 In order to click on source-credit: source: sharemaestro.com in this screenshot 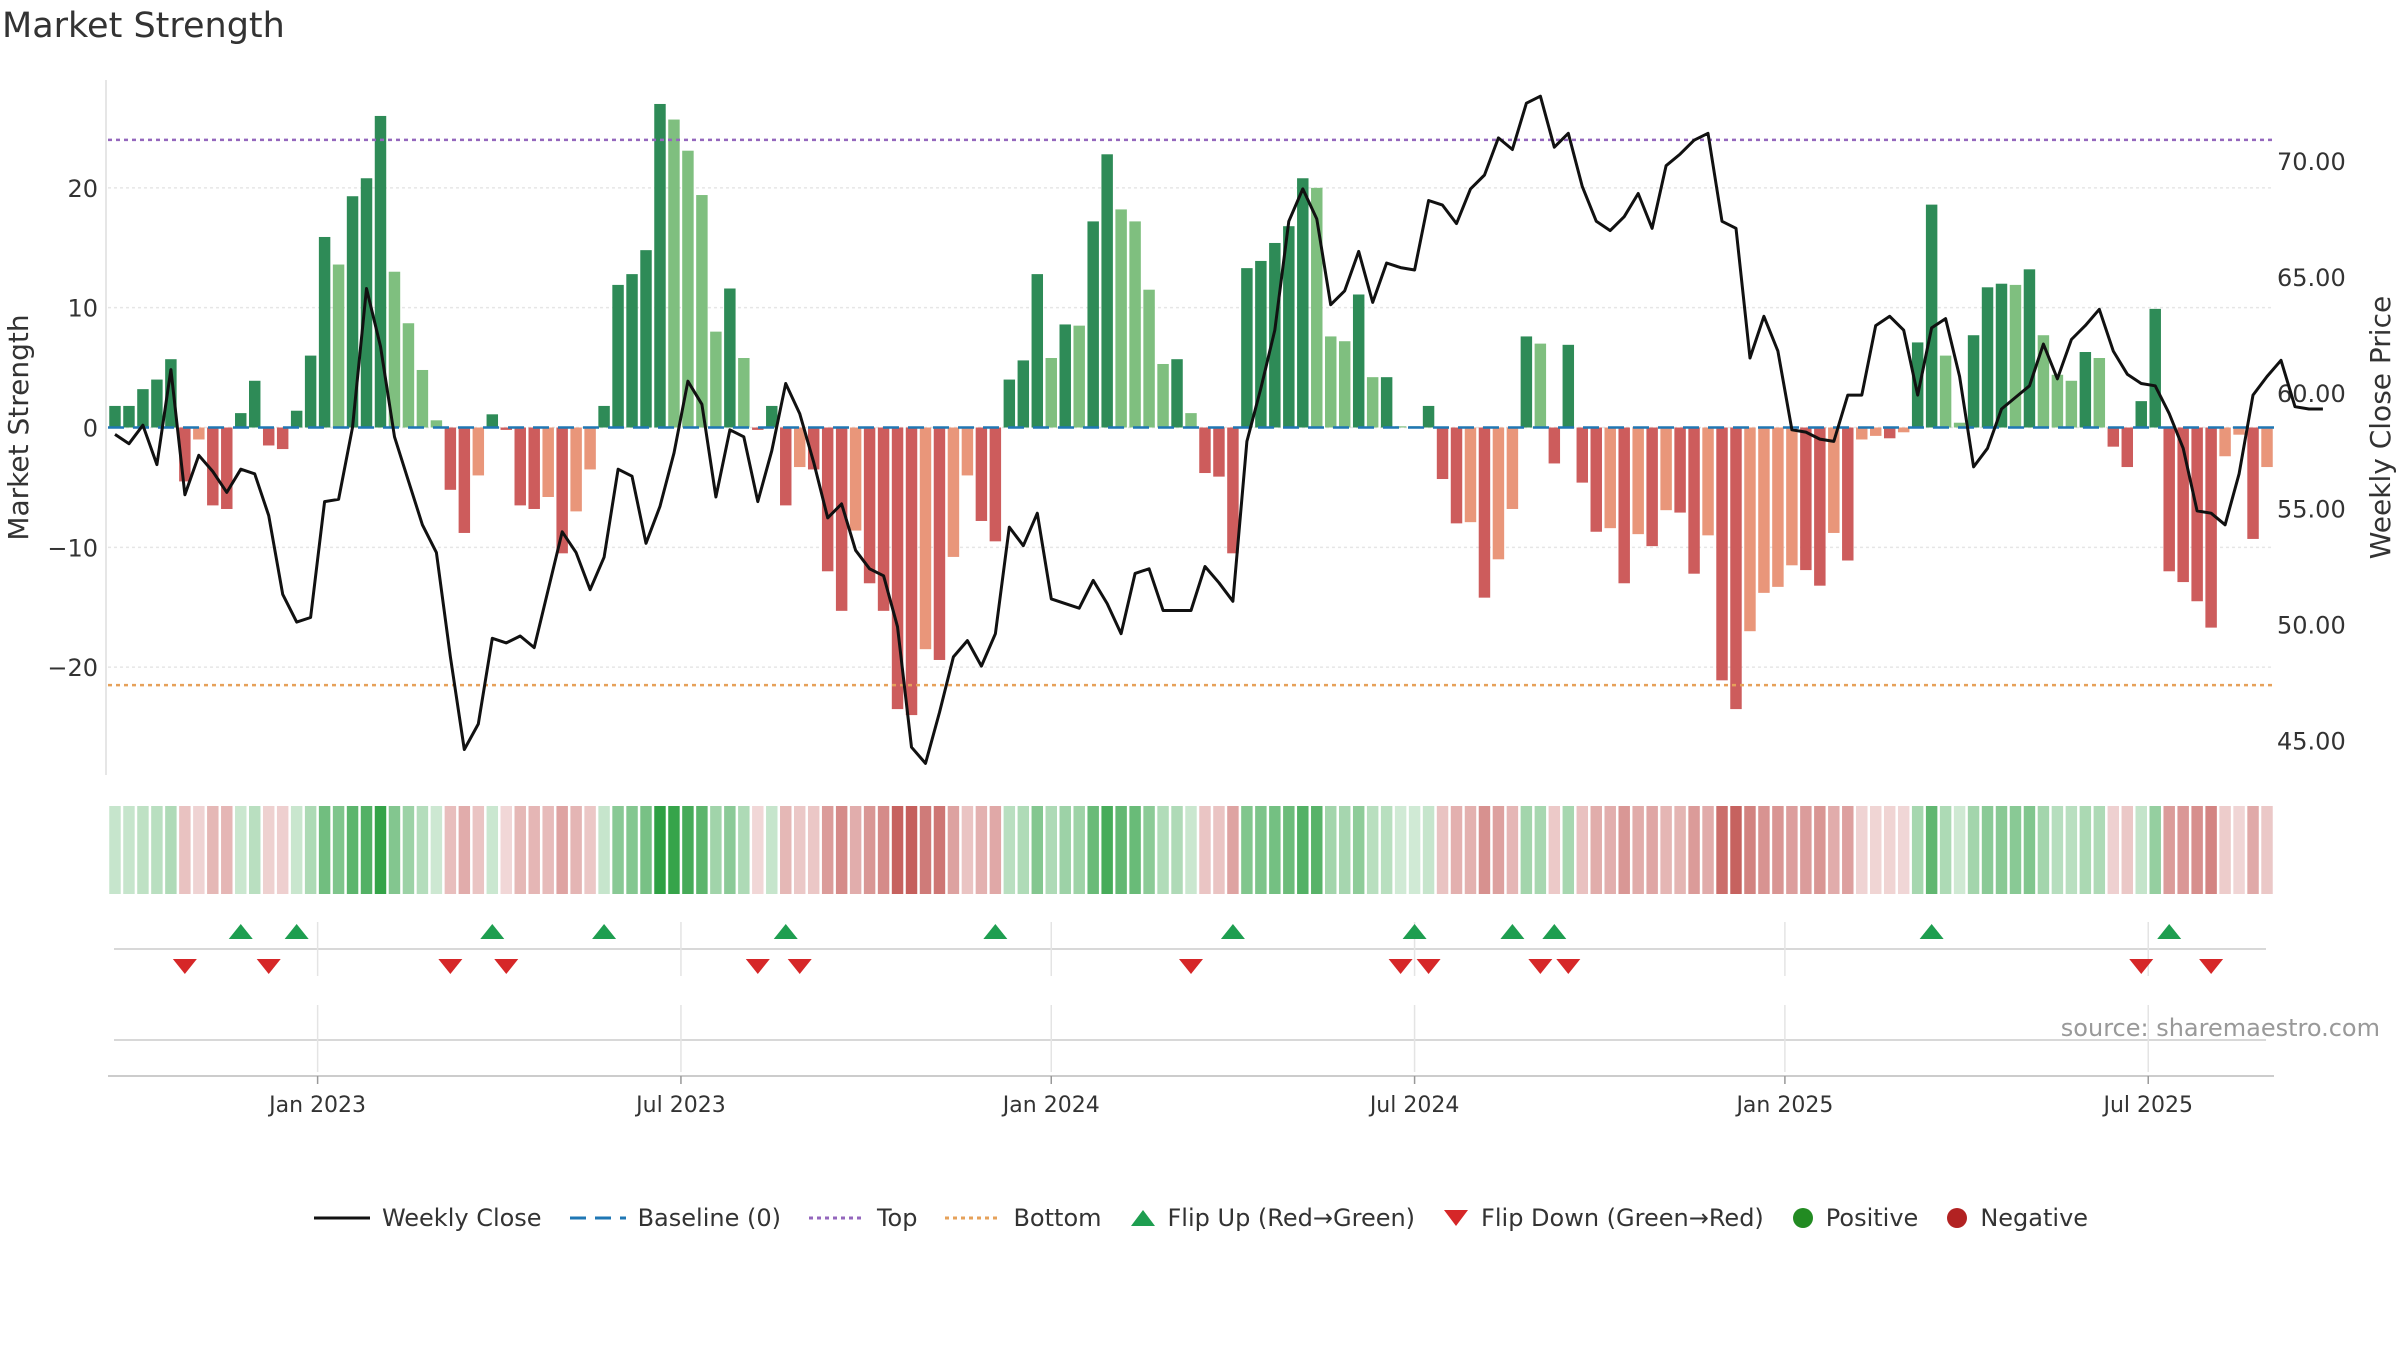, I will do `click(2220, 1028)`.